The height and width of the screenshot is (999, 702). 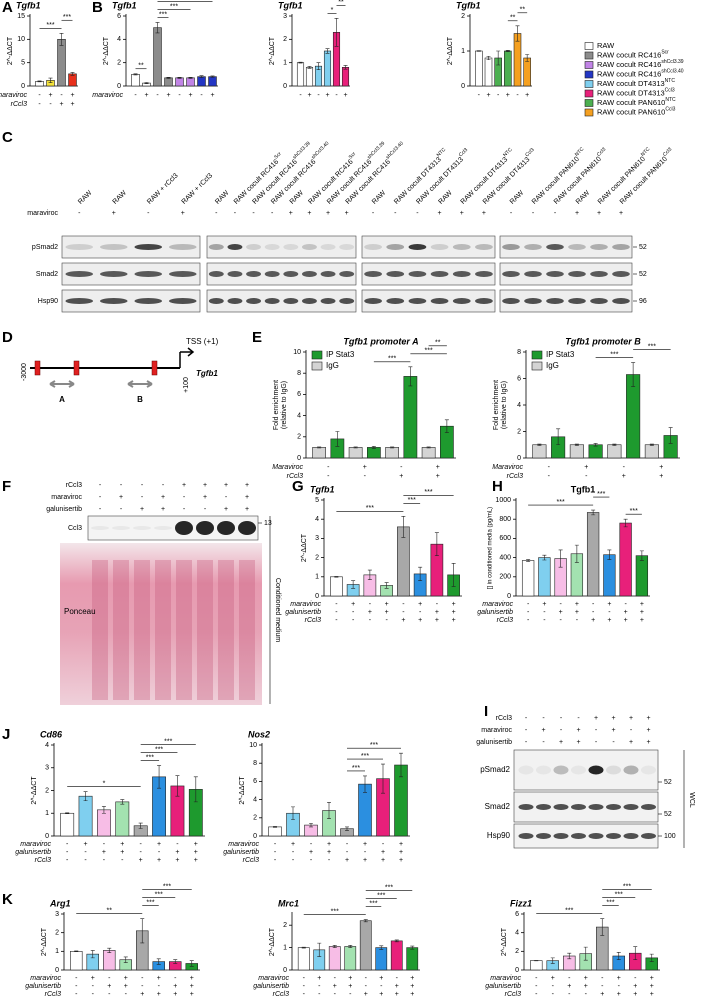 What do you see at coordinates (242, 790) in the screenshot?
I see `y-axis-label: 2^-ΔΔCT` at bounding box center [242, 790].